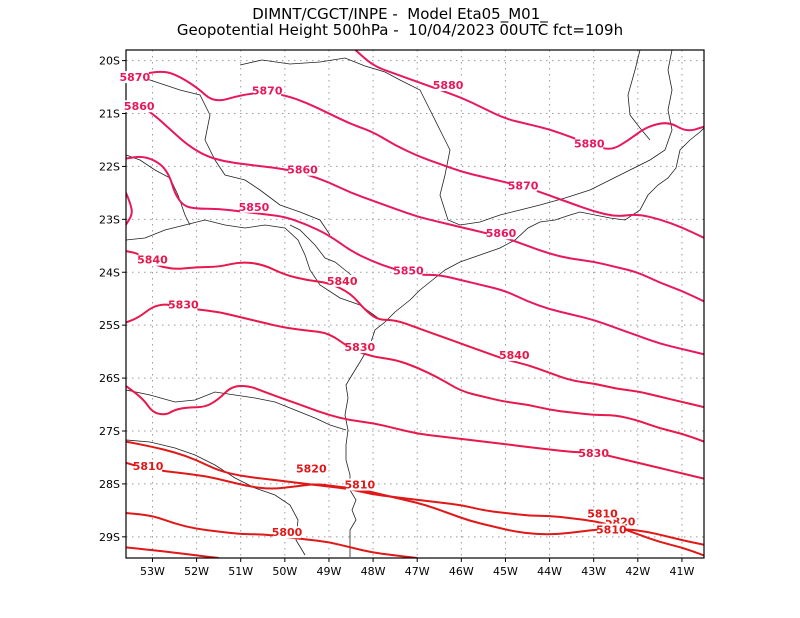 The width and height of the screenshot is (800, 618). What do you see at coordinates (417, 571) in the screenshot?
I see `tick-label-lon: 47W` at bounding box center [417, 571].